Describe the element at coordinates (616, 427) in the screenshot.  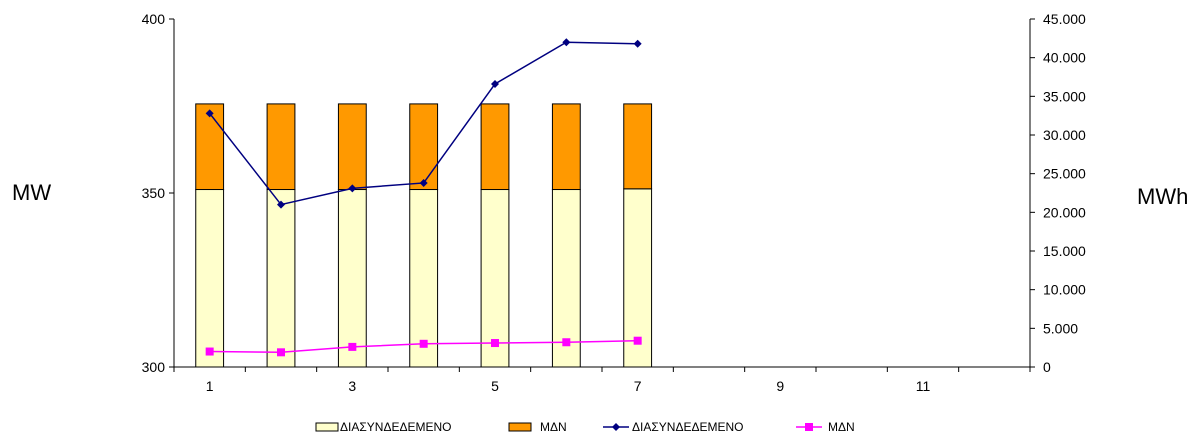
I see `legend-marker-diamond-icon` at that location.